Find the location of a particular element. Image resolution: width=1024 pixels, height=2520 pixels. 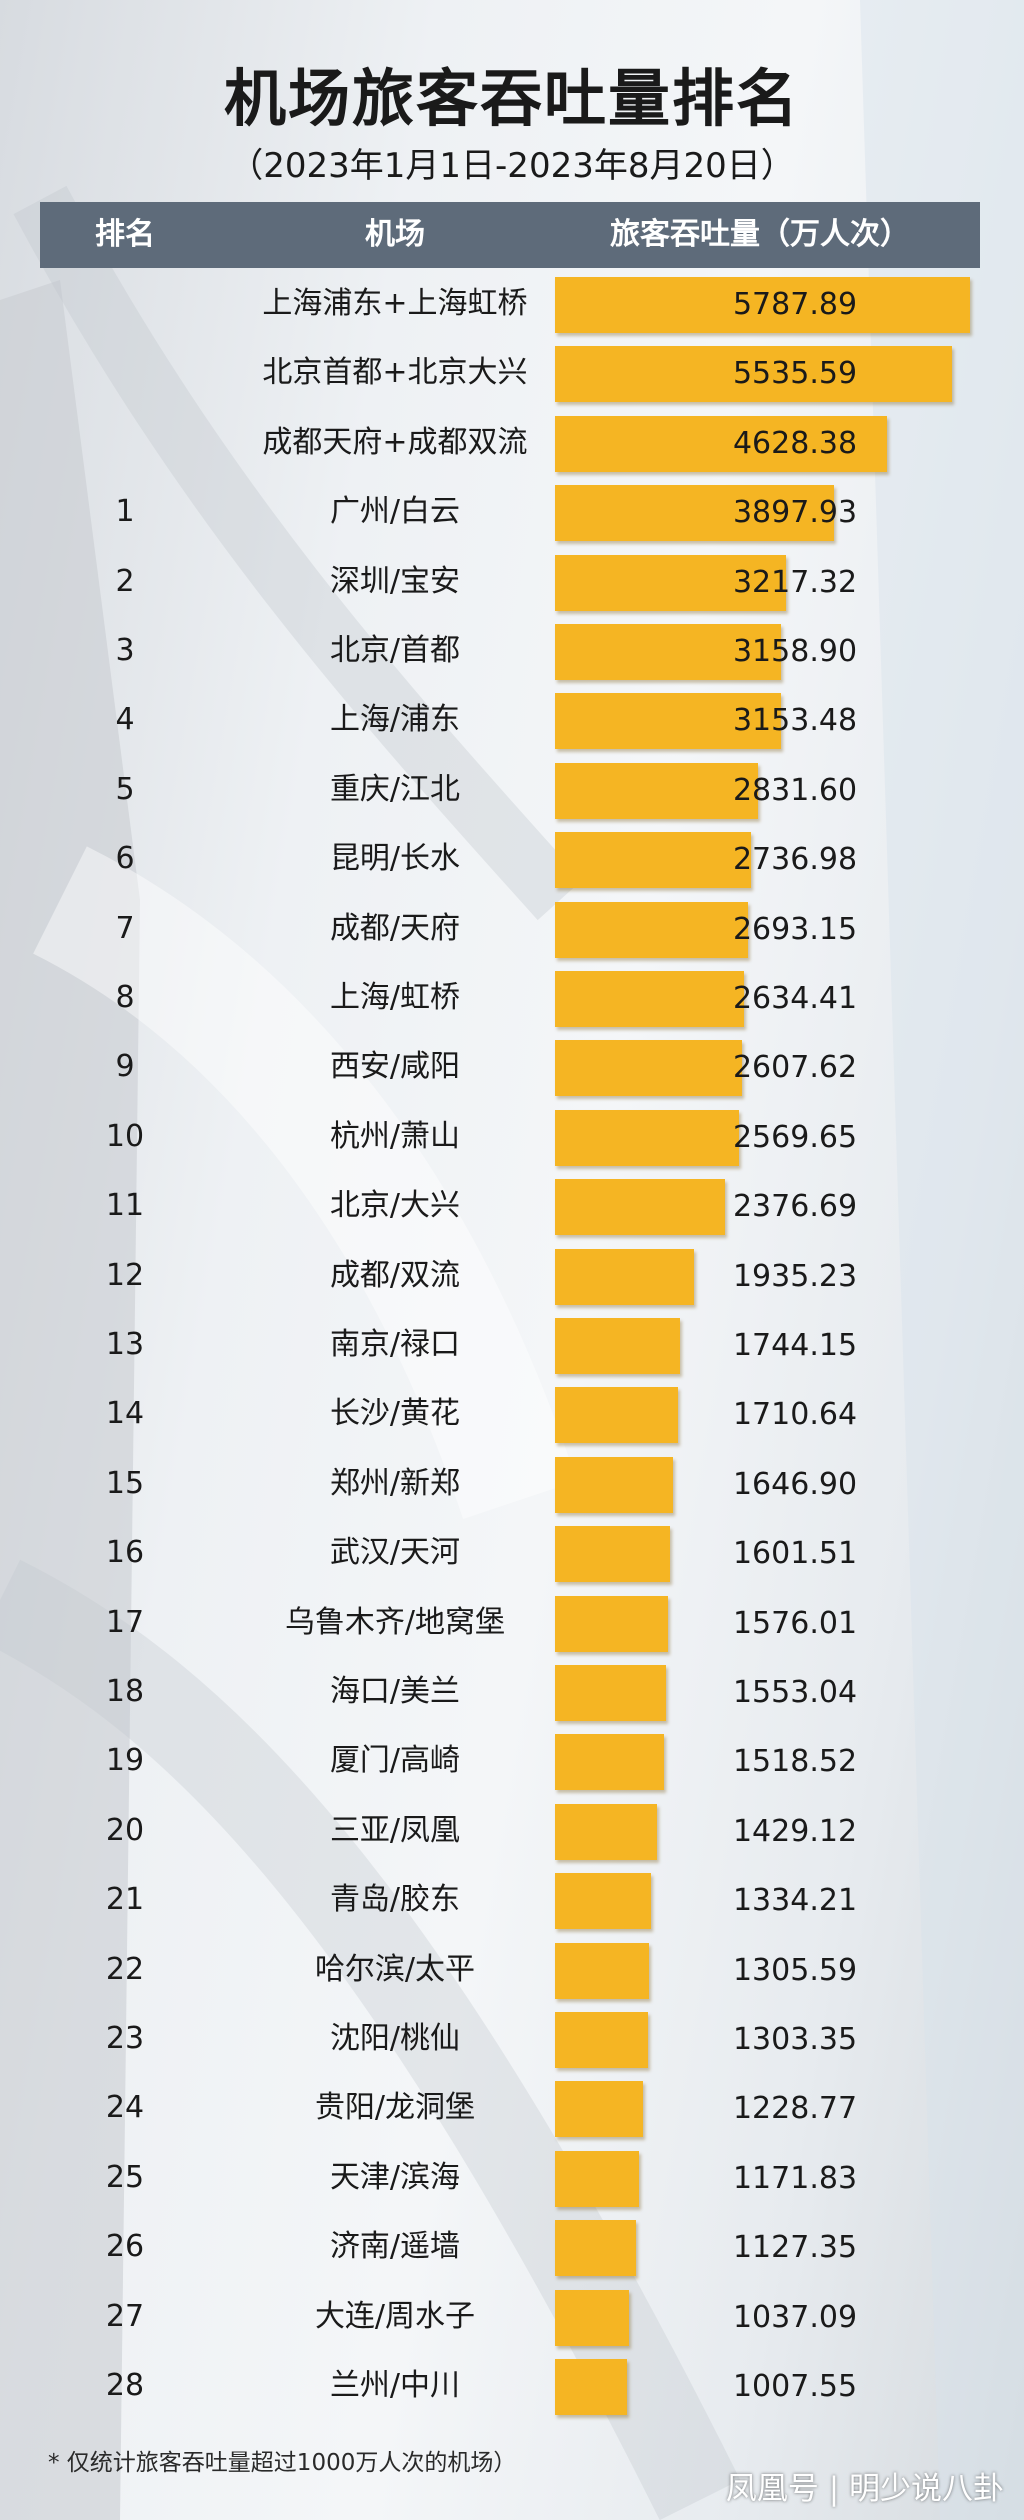

airport-name: 深圳/宝安 is located at coordinates (395, 581).